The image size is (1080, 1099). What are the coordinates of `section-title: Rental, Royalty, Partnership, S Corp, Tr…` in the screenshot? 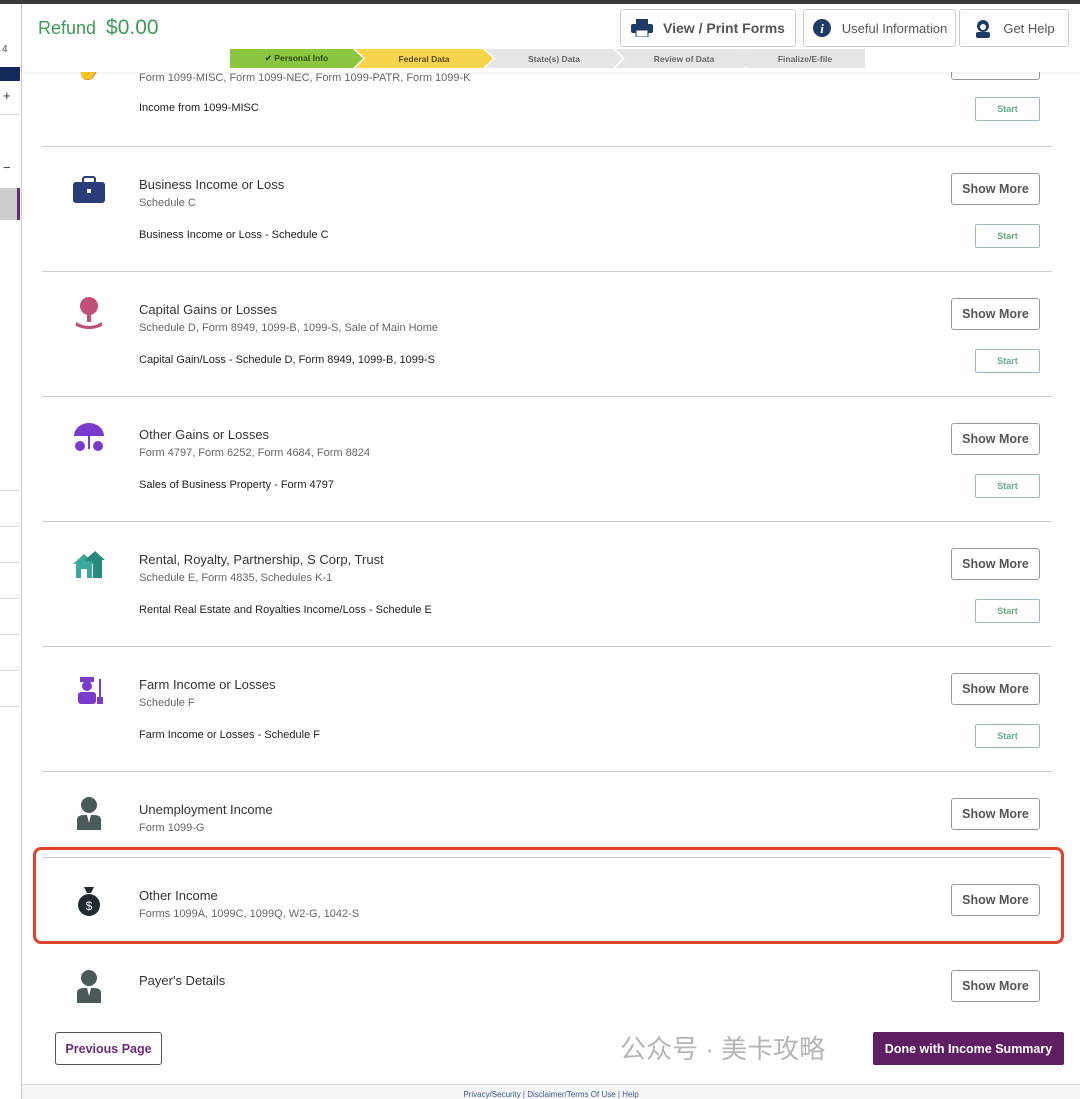 It's located at (261, 559).